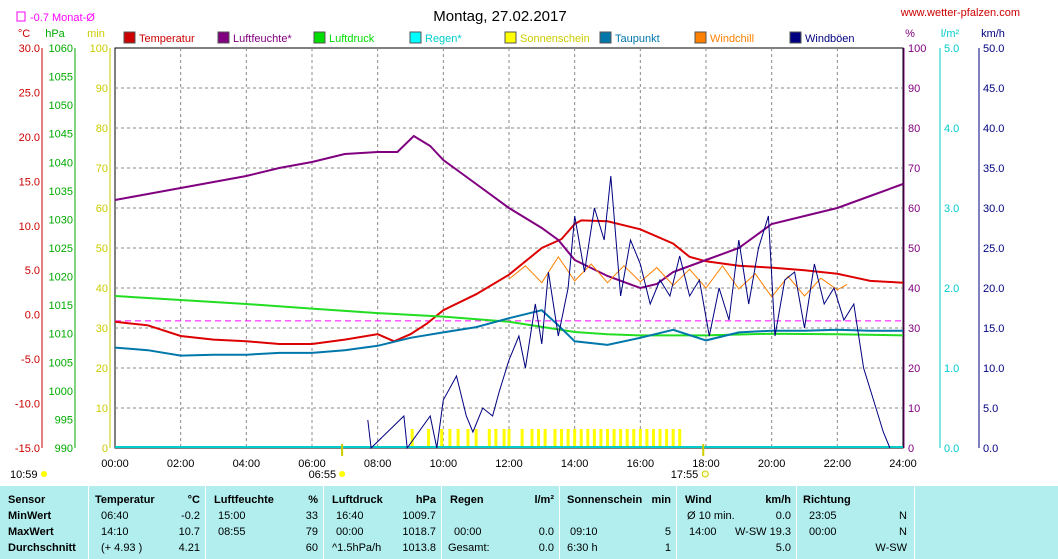  Describe the element at coordinates (444, 464) in the screenshot. I see `x-tick-label: 10:00` at that location.